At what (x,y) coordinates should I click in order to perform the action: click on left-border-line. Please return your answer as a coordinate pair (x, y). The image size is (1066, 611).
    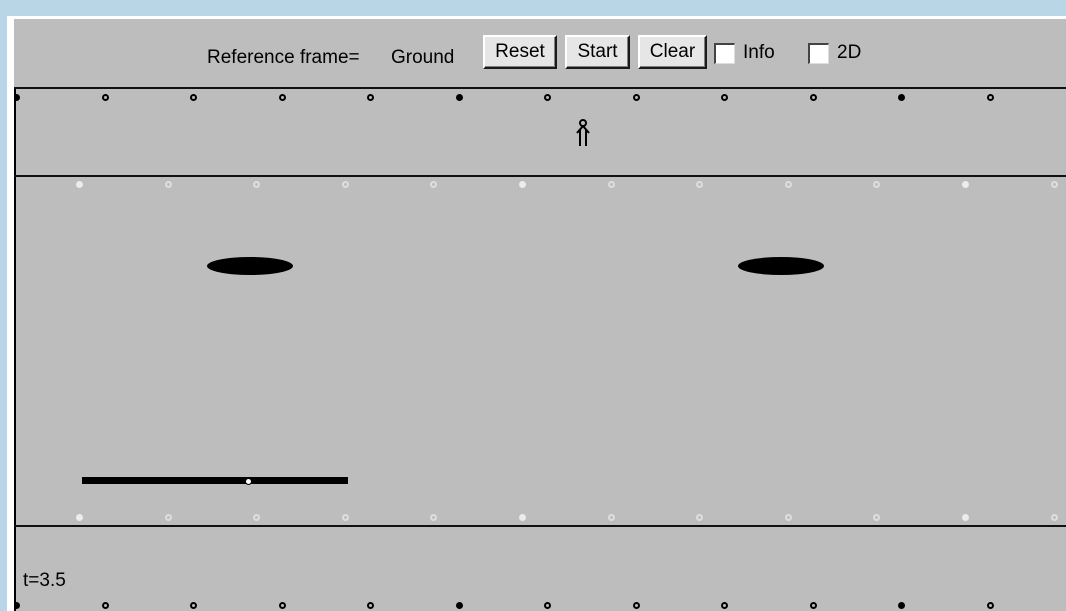
    Looking at the image, I should click on (15, 349).